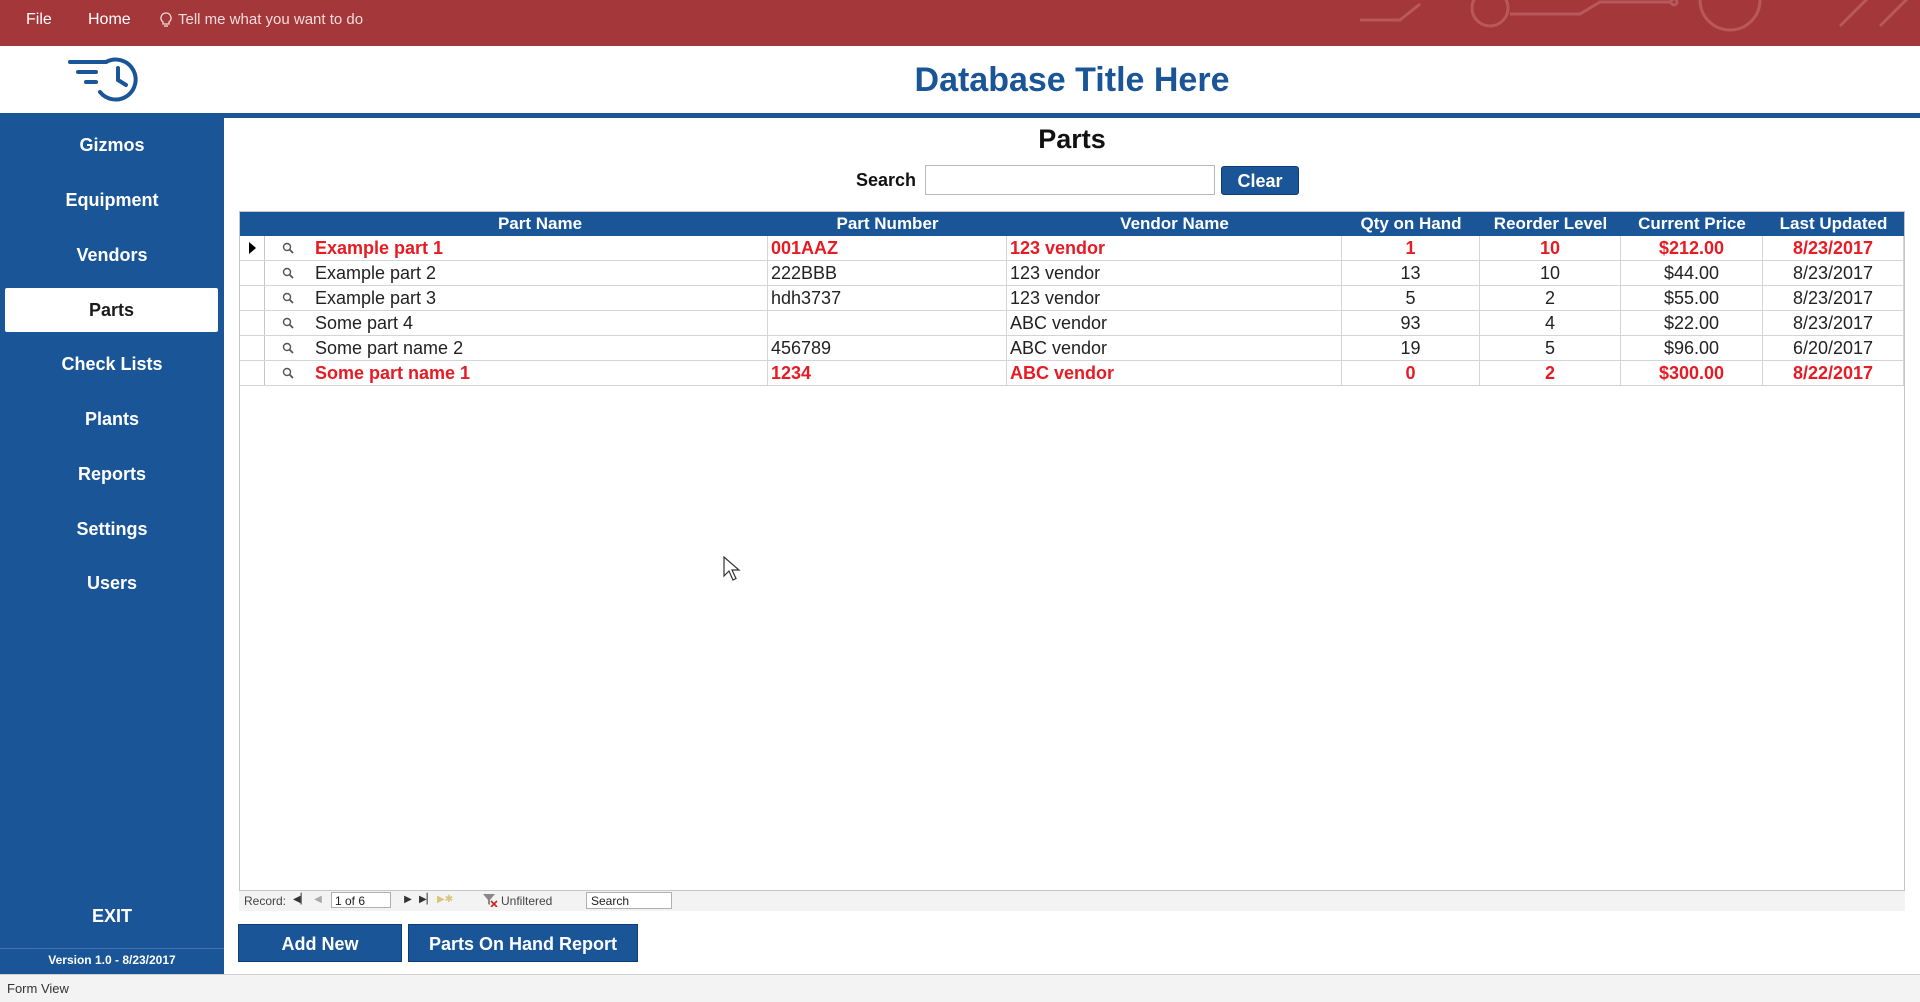 The height and width of the screenshot is (1002, 1920). What do you see at coordinates (1260, 180) in the screenshot?
I see `clear-button: Clear` at bounding box center [1260, 180].